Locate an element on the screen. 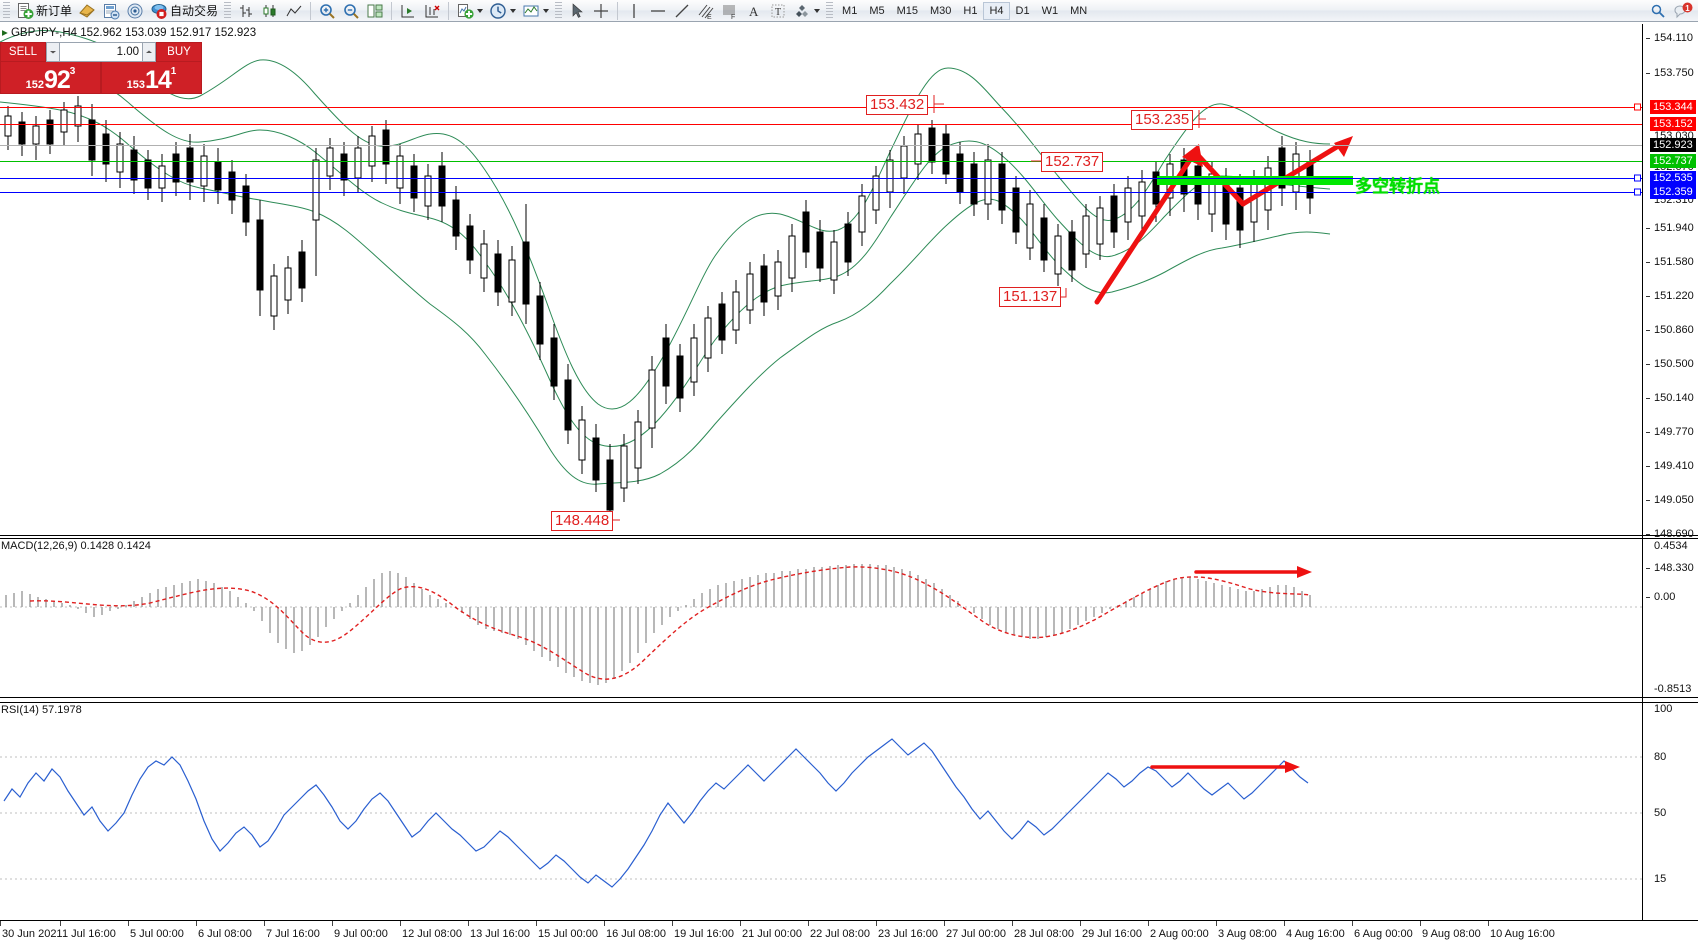 This screenshot has width=1698, height=948. timeframe-h4: H4 is located at coordinates (996, 10).